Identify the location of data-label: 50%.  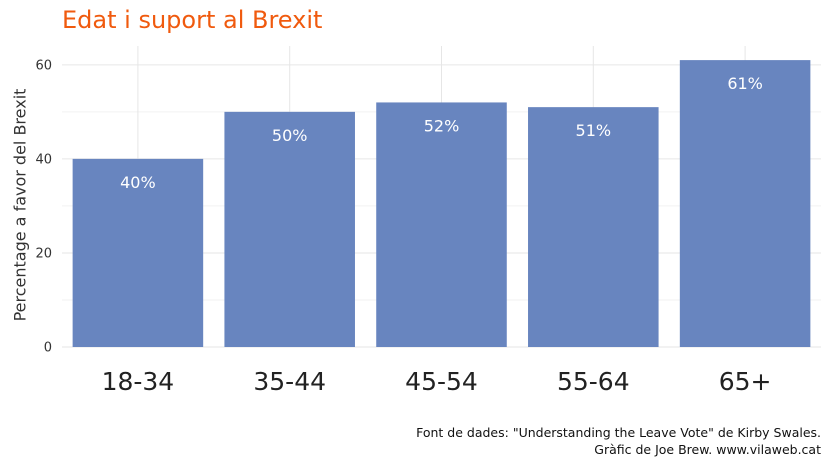
(290, 135).